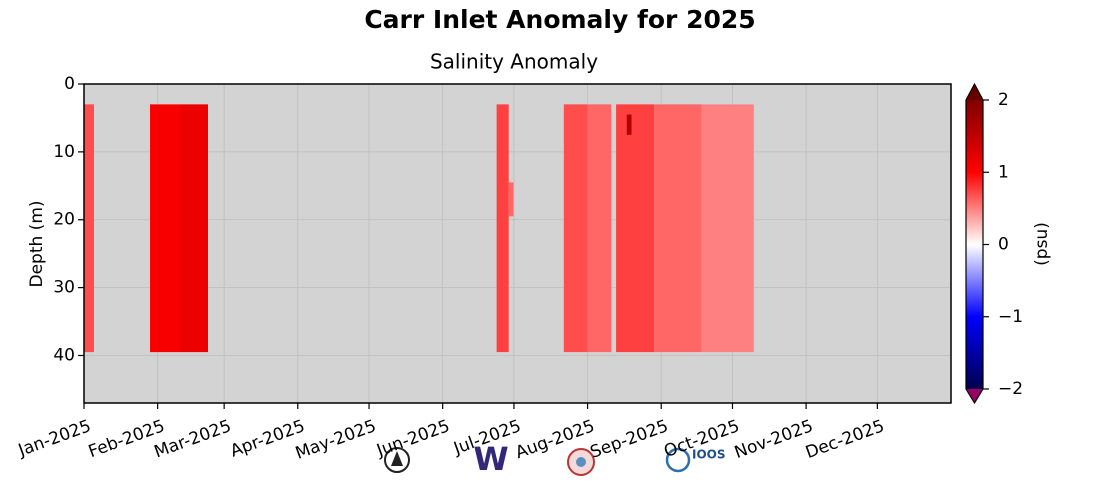 Image resolution: width=1120 pixels, height=484 pixels. What do you see at coordinates (974, 92) in the screenshot?
I see `colorbar-extend-high` at bounding box center [974, 92].